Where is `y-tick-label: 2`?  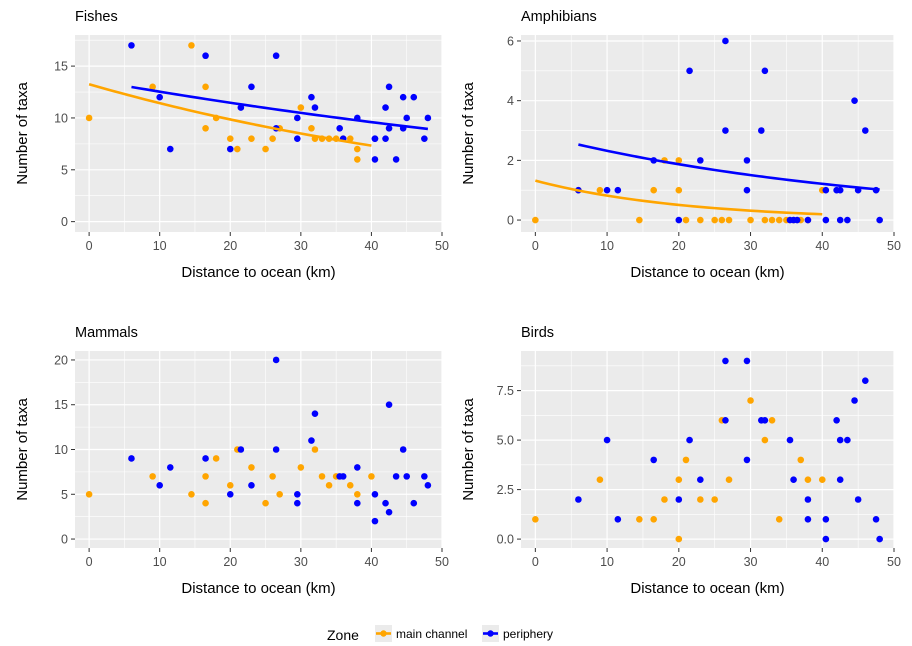 y-tick-label: 2 is located at coordinates (510, 161).